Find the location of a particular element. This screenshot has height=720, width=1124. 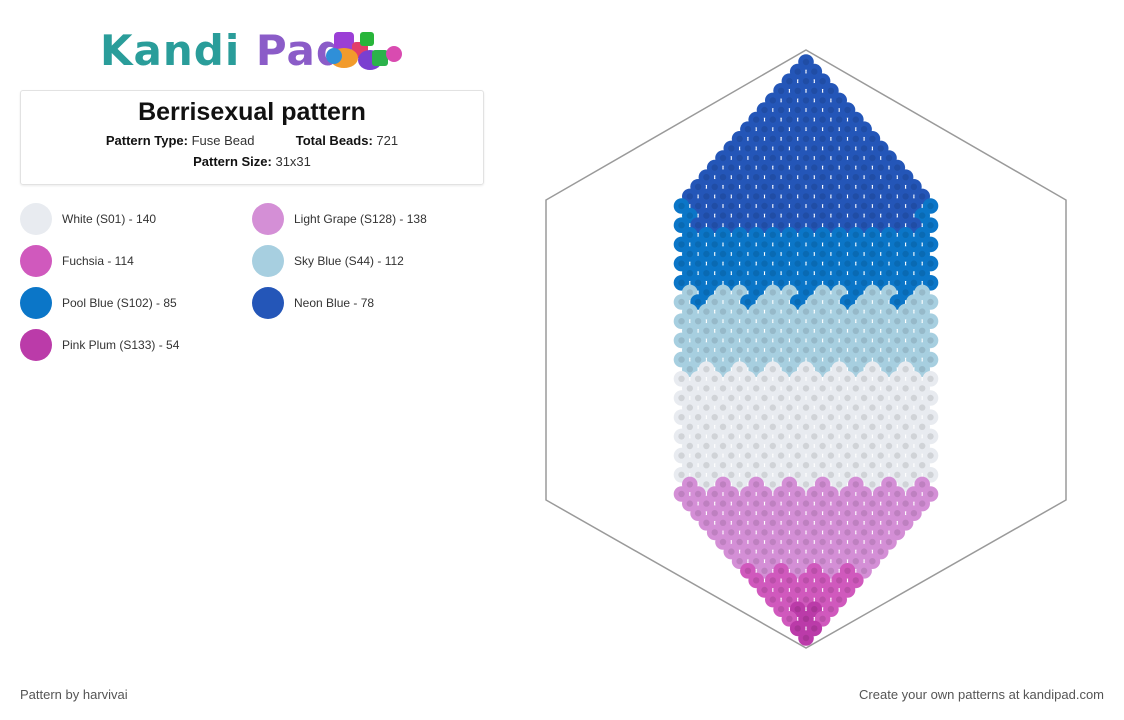

total-beads-label: Total Beads: is located at coordinates (334, 140).